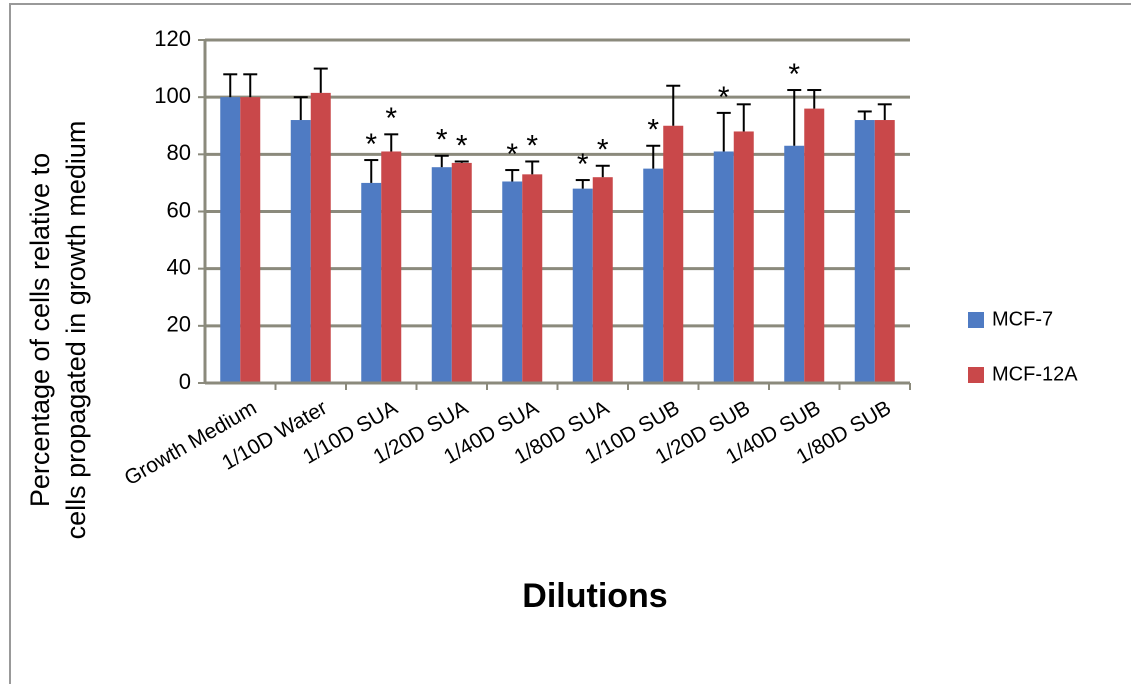  I want to click on y-tick-label: 60, so click(179, 209).